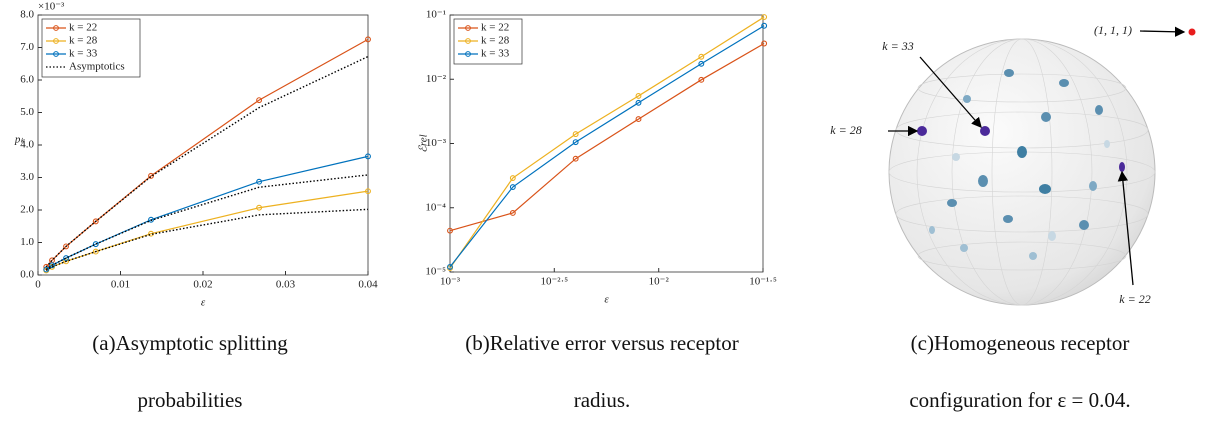 The image size is (1206, 435). Describe the element at coordinates (436, 79) in the screenshot. I see `y-tick-label: 10⁻²` at that location.